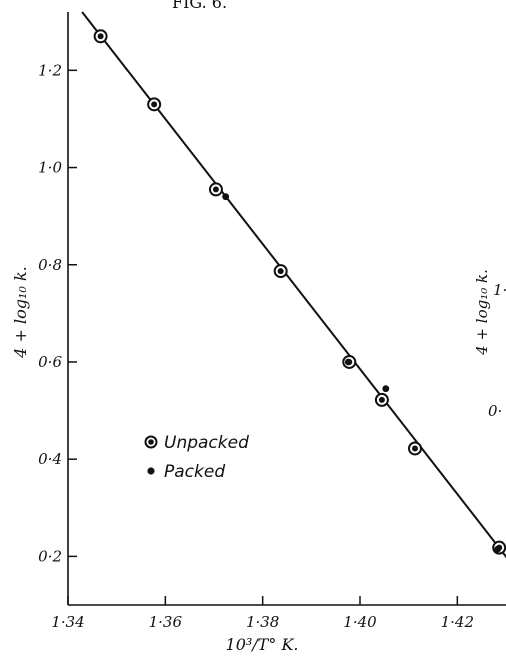 This screenshot has width=506, height=659. Describe the element at coordinates (194, 472) in the screenshot. I see `legend-label-packed: Packed` at that location.